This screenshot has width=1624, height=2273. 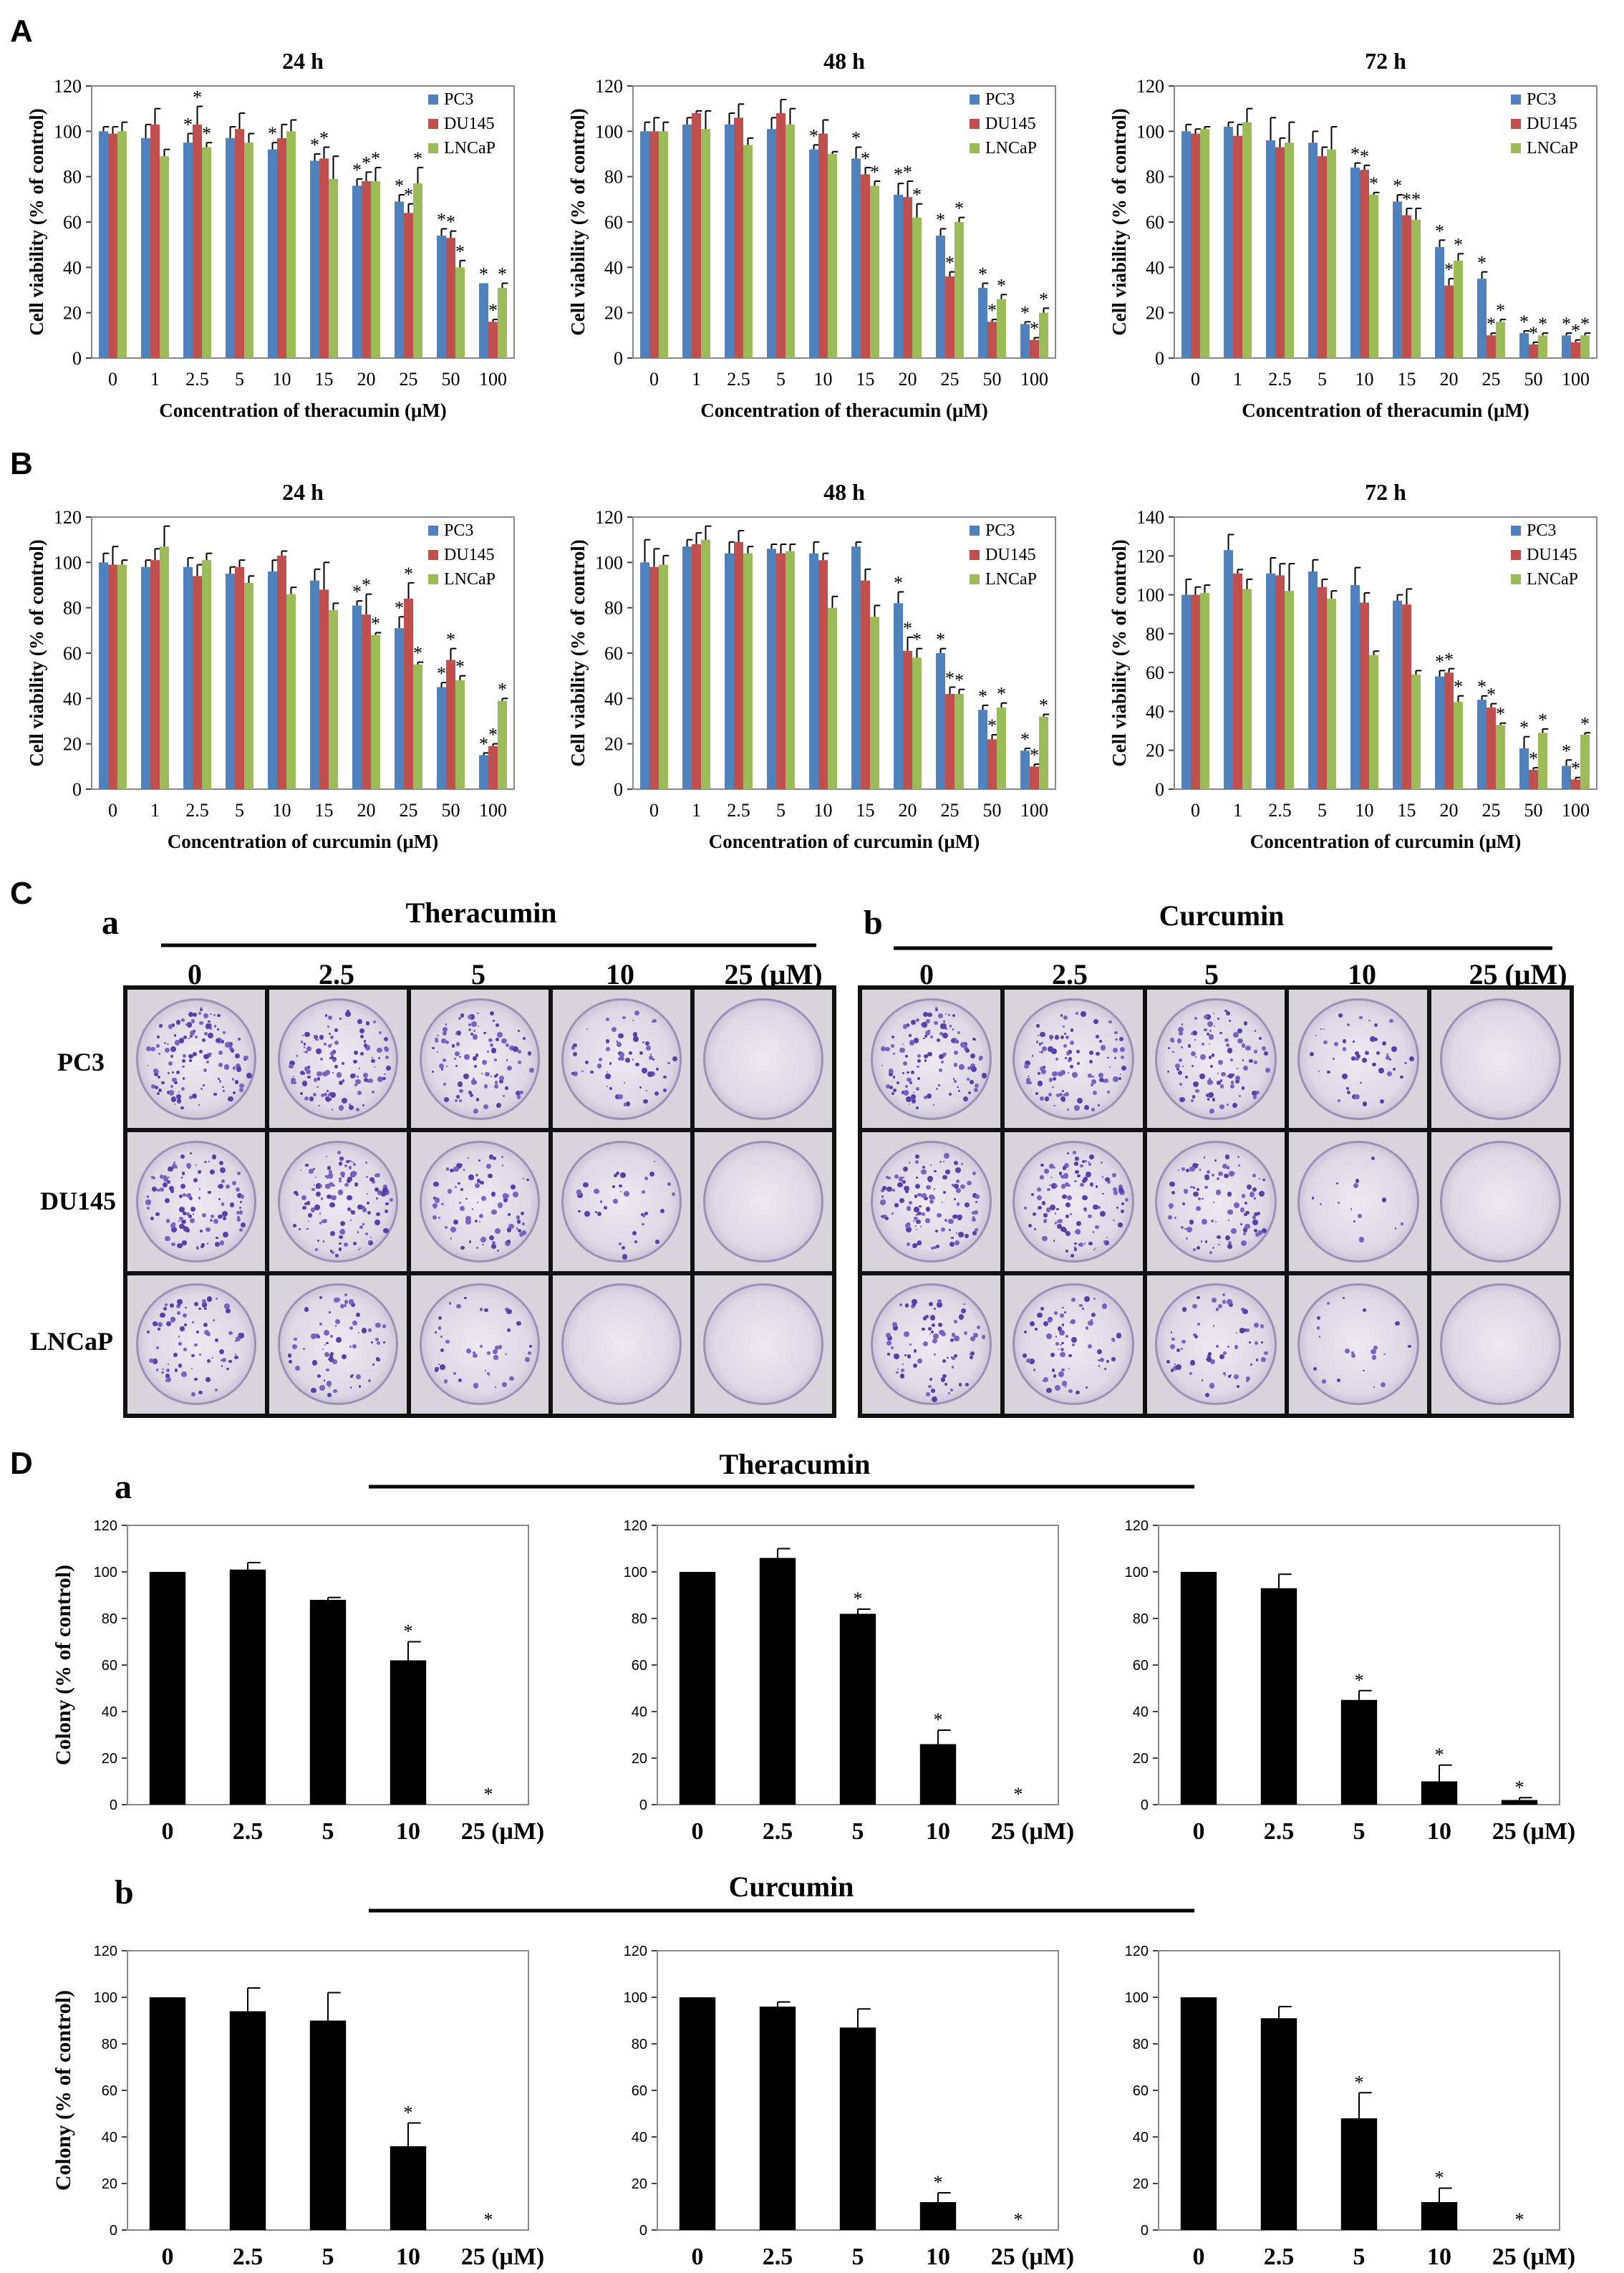 I want to click on chart-title: 48 h, so click(x=844, y=61).